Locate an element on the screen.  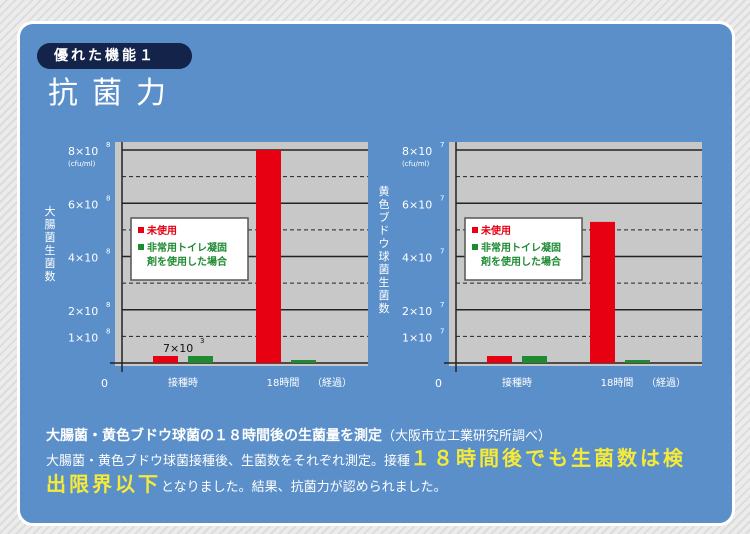
y-axis-label-char: 黄 is located at coordinates (384, 191).